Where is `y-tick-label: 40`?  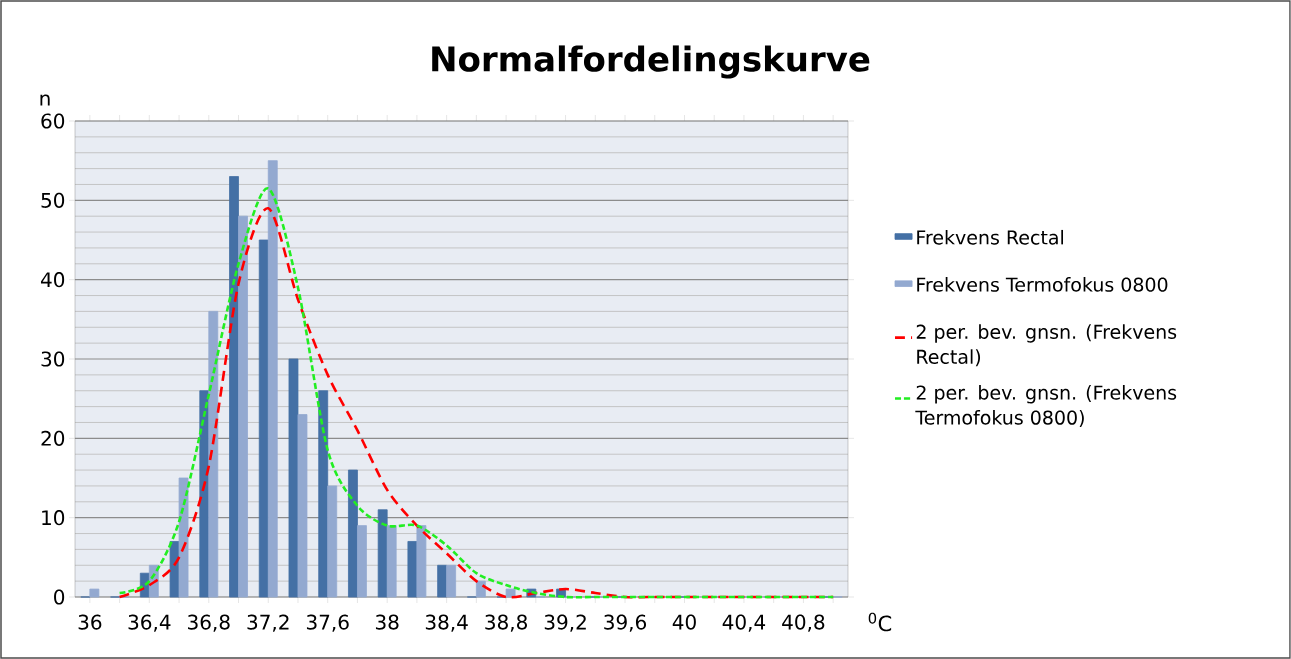
y-tick-label: 40 is located at coordinates (52, 280).